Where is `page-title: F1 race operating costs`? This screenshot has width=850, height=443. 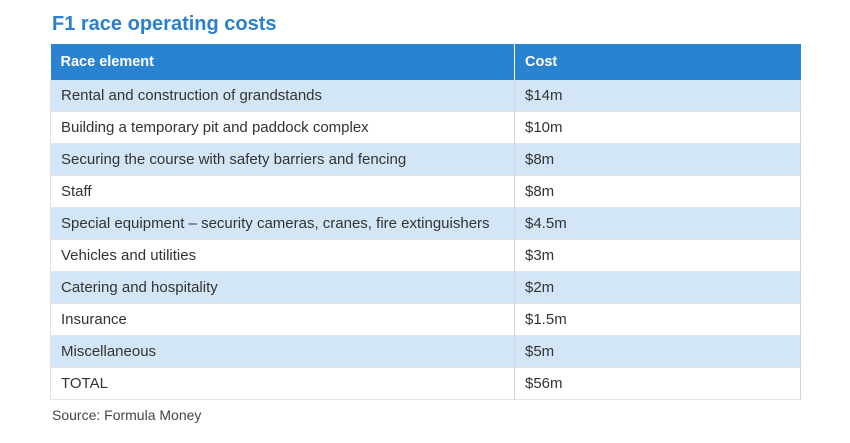 page-title: F1 race operating costs is located at coordinates (164, 24).